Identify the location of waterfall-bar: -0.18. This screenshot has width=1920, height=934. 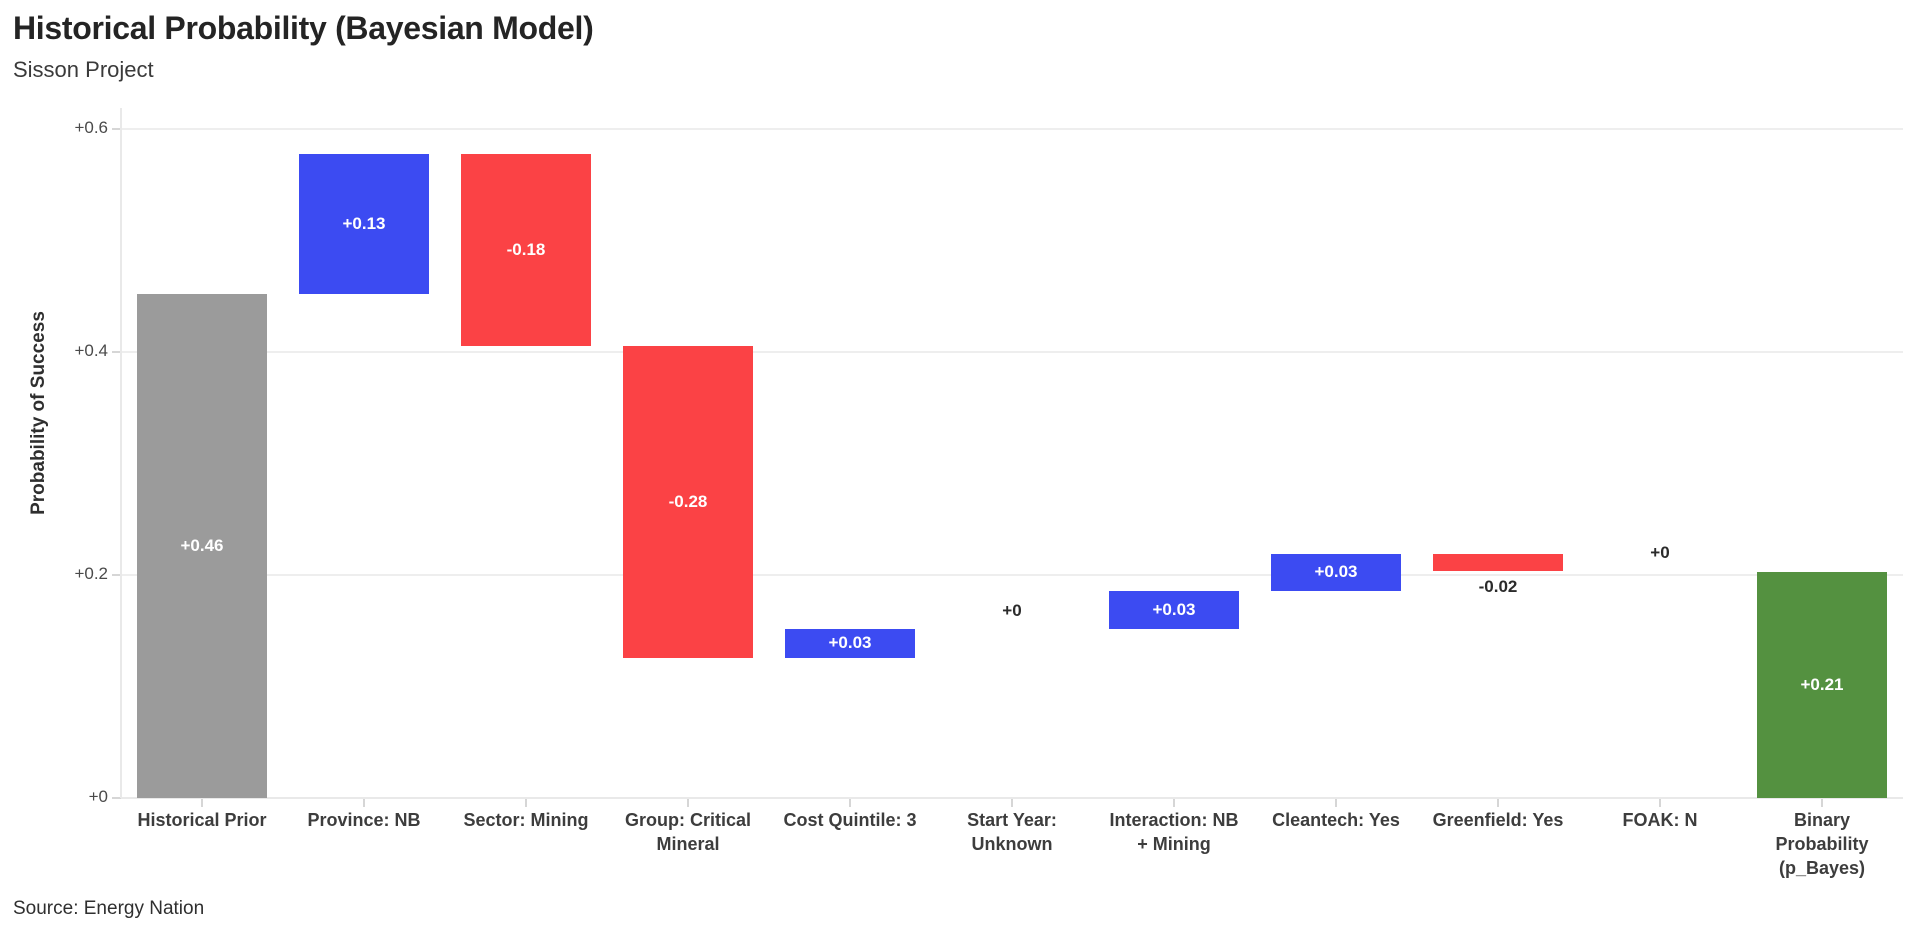
(526, 250).